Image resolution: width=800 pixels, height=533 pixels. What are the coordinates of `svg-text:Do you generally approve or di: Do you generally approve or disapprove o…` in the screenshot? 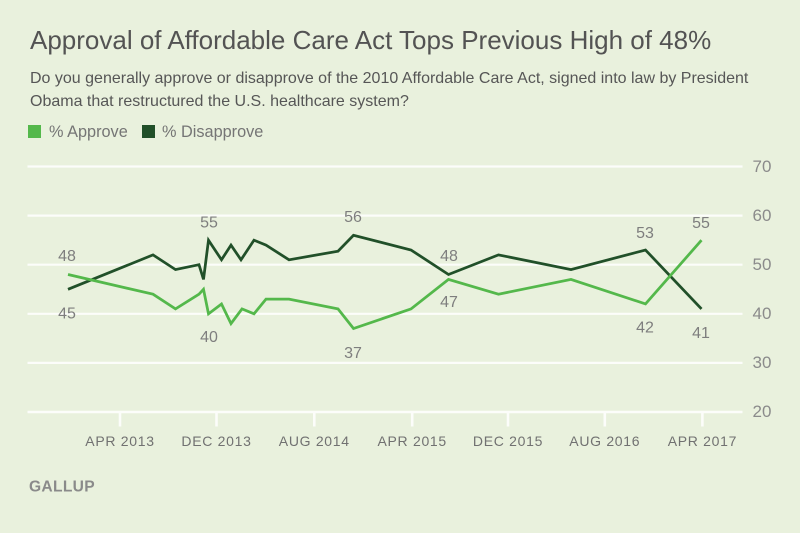 It's located at (389, 78).